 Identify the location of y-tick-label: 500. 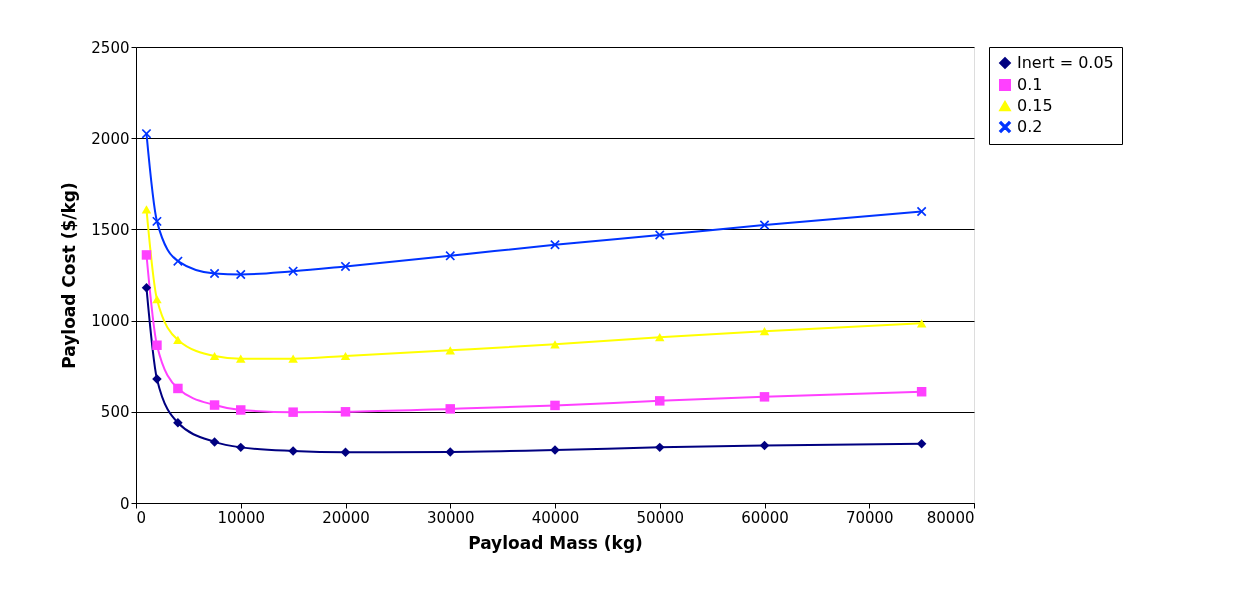
(115, 412).